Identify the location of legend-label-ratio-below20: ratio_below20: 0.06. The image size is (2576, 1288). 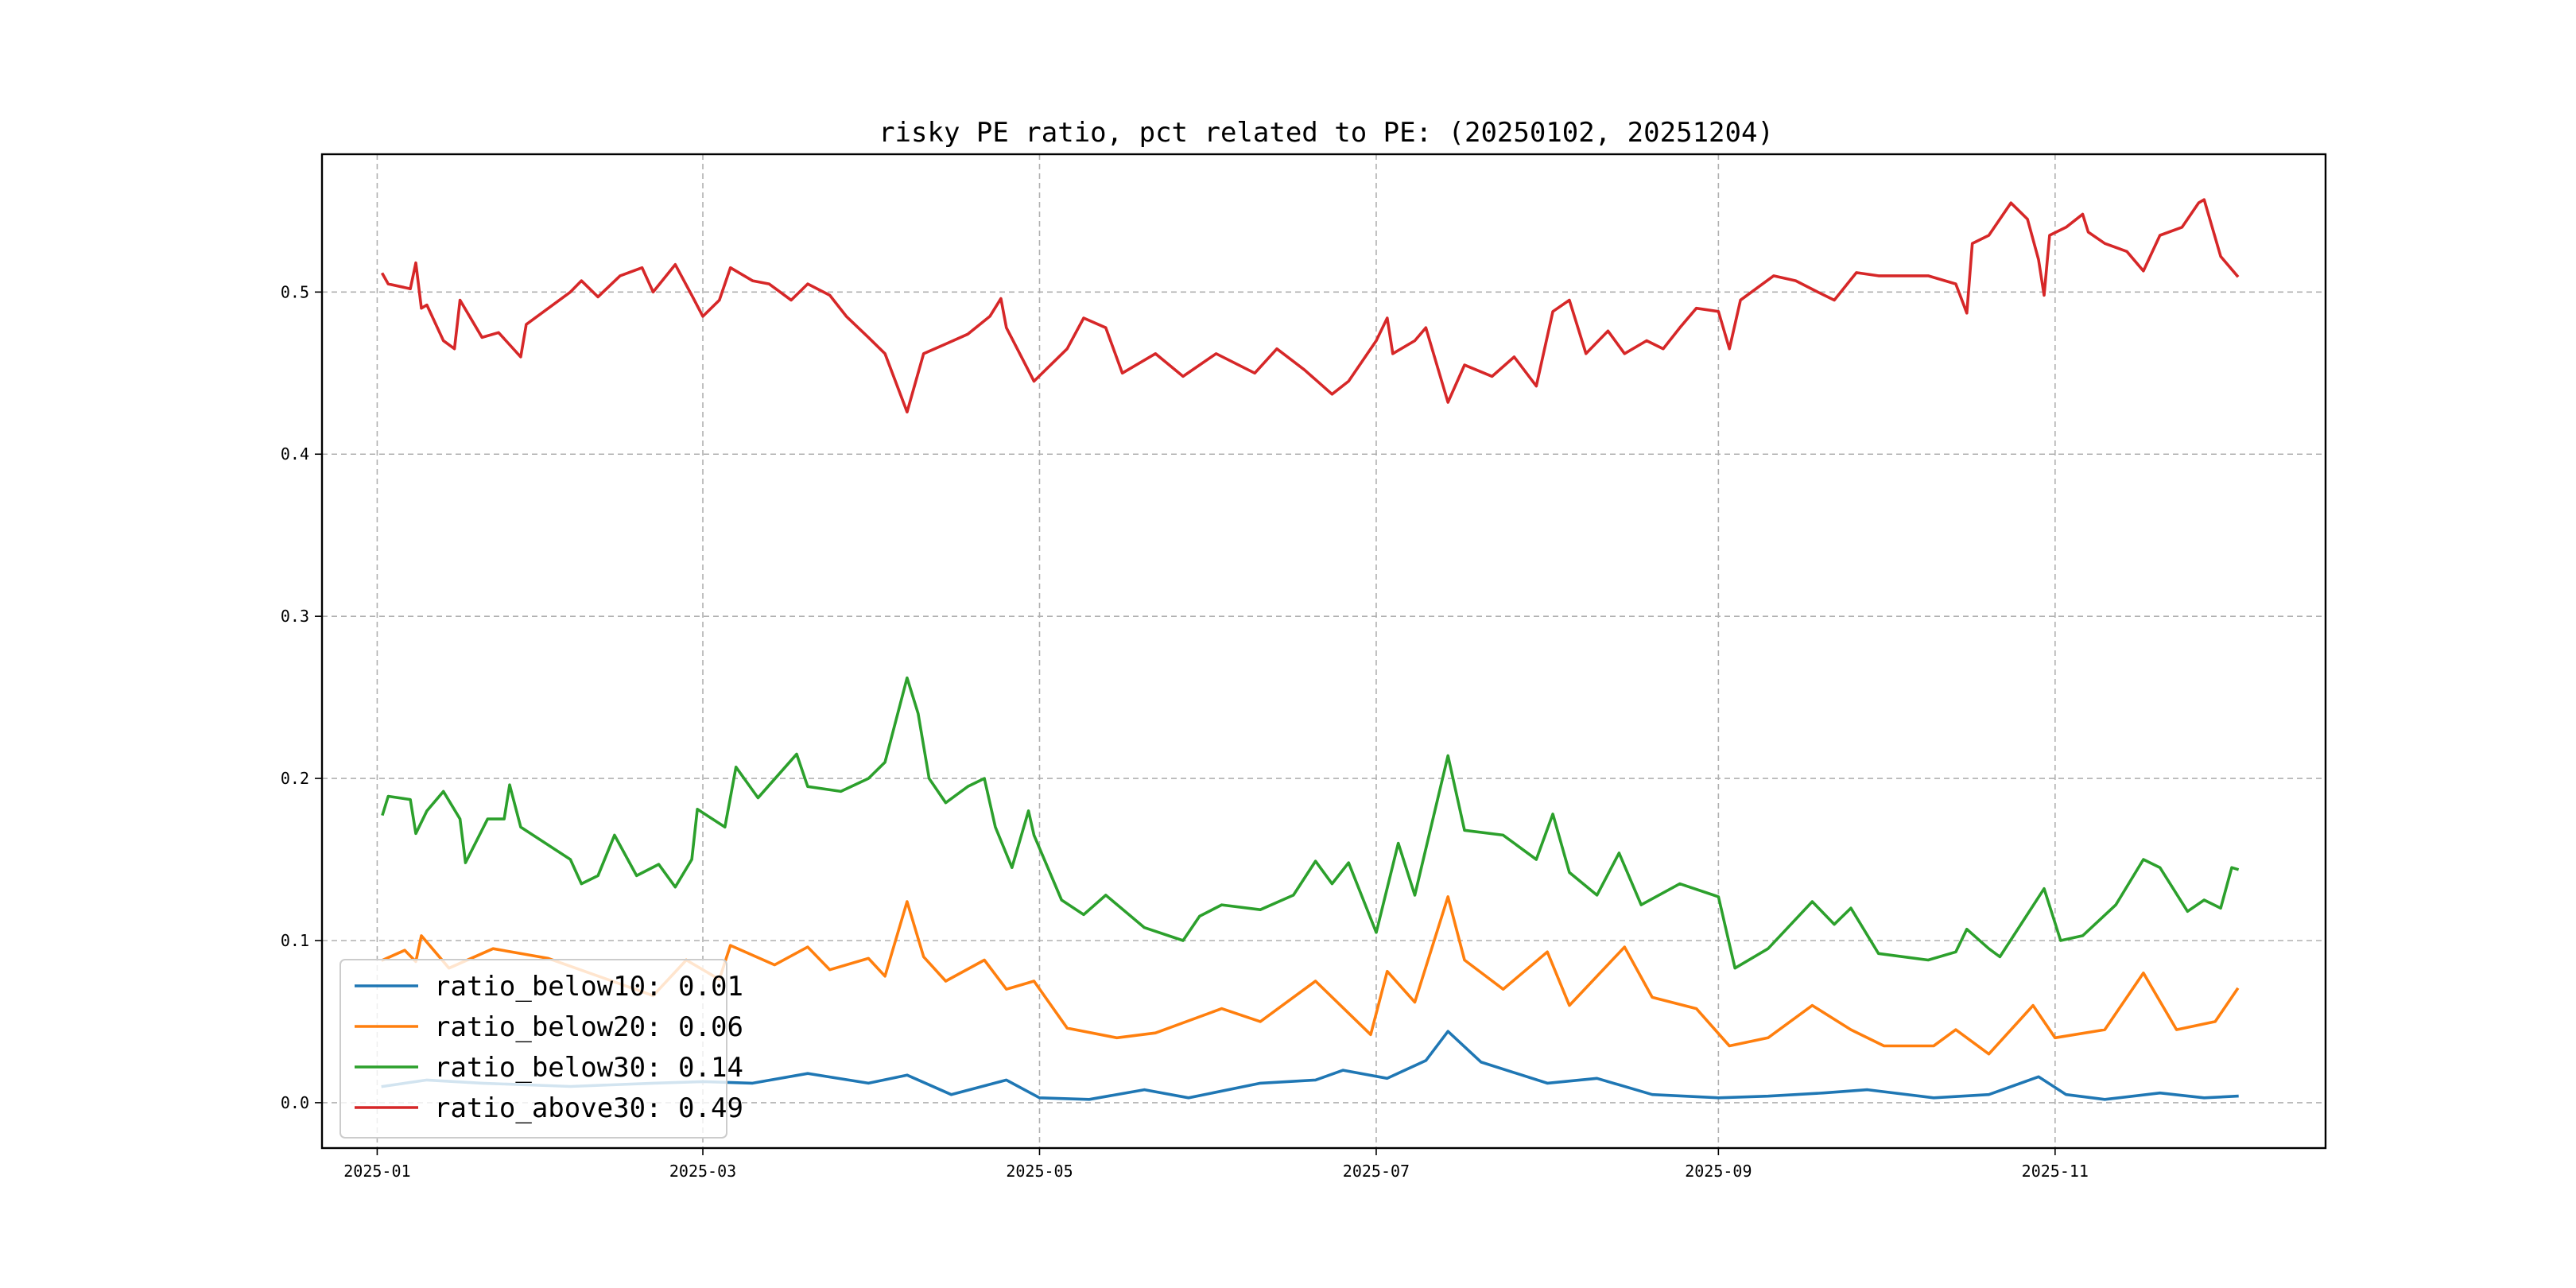
(588, 1027).